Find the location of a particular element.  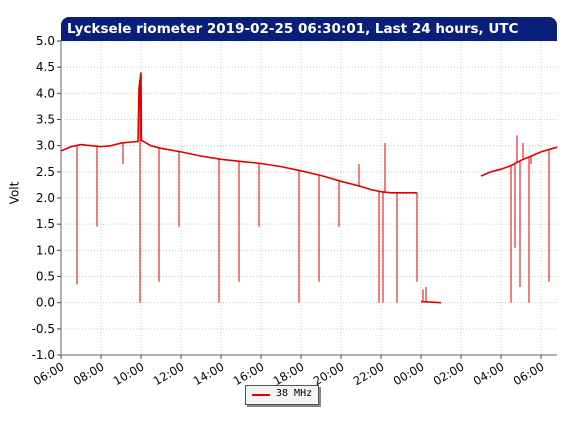

chart-title-bar is located at coordinates (309, 29).